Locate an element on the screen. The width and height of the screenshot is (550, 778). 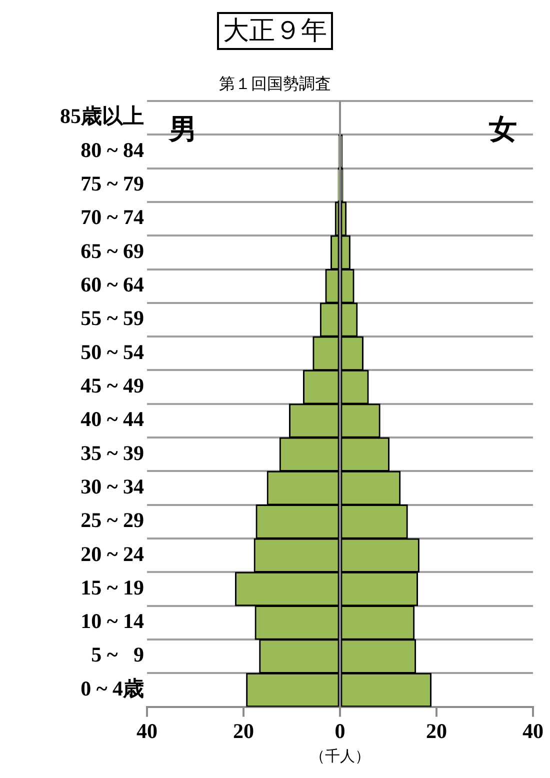
y-tick-label: 35 ~ 39 is located at coordinates (112, 452).